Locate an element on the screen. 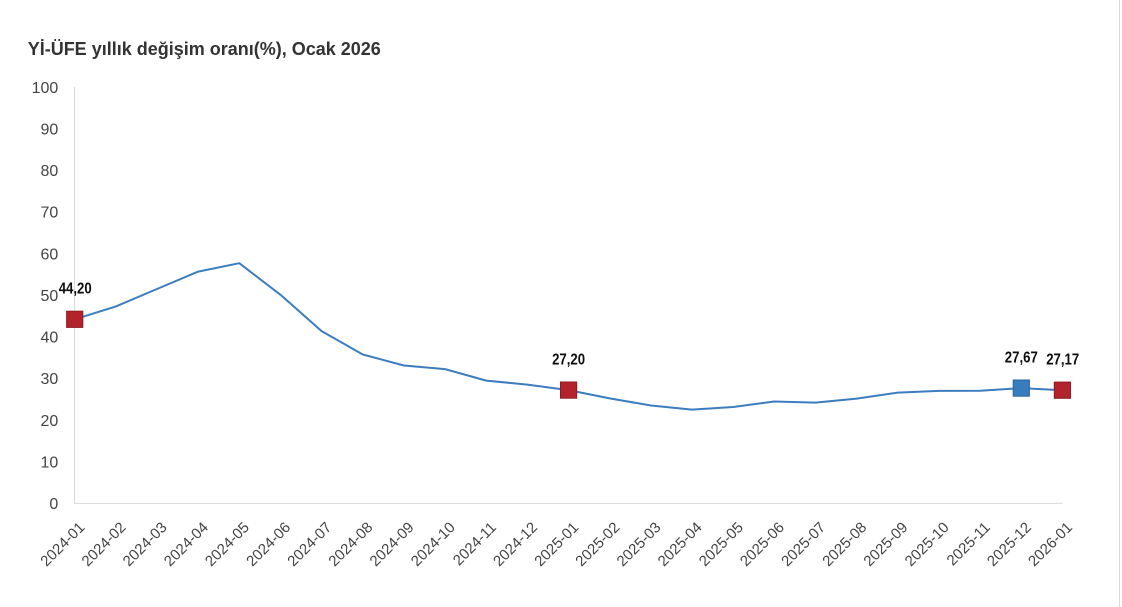 The image size is (1122, 607). svg-text: 70 is located at coordinates (50, 213).